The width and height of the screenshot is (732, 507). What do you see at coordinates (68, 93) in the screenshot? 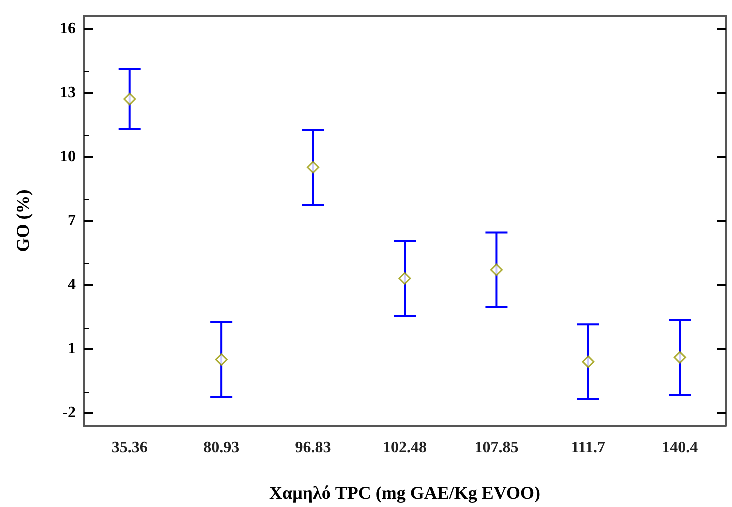
I see `y-tick-label: 13` at bounding box center [68, 93].